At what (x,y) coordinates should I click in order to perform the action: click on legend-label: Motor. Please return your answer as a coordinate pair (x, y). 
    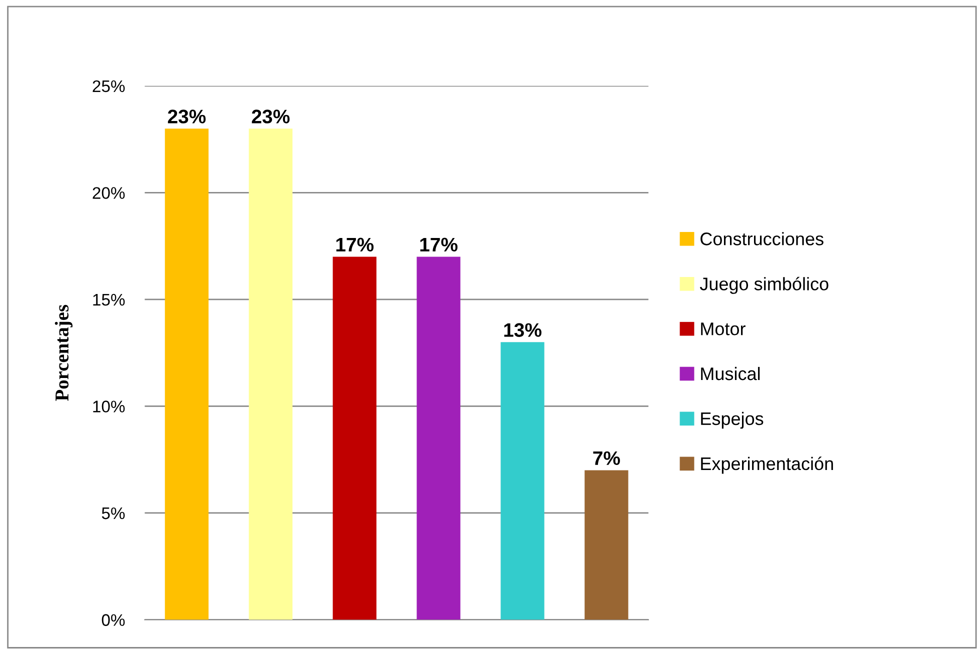
    Looking at the image, I should click on (723, 329).